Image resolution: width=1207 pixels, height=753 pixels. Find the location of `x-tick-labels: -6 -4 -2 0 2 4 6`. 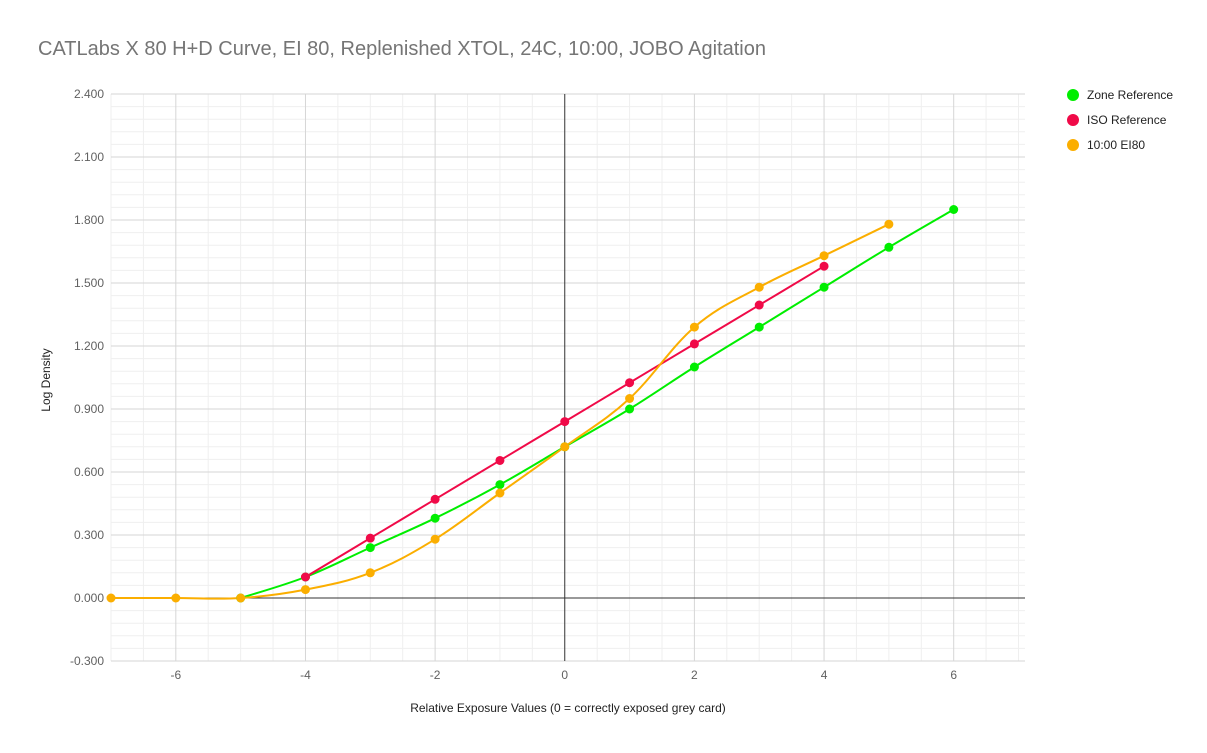

x-tick-labels: -6 -4 -2 0 2 4 6 is located at coordinates (563, 675).